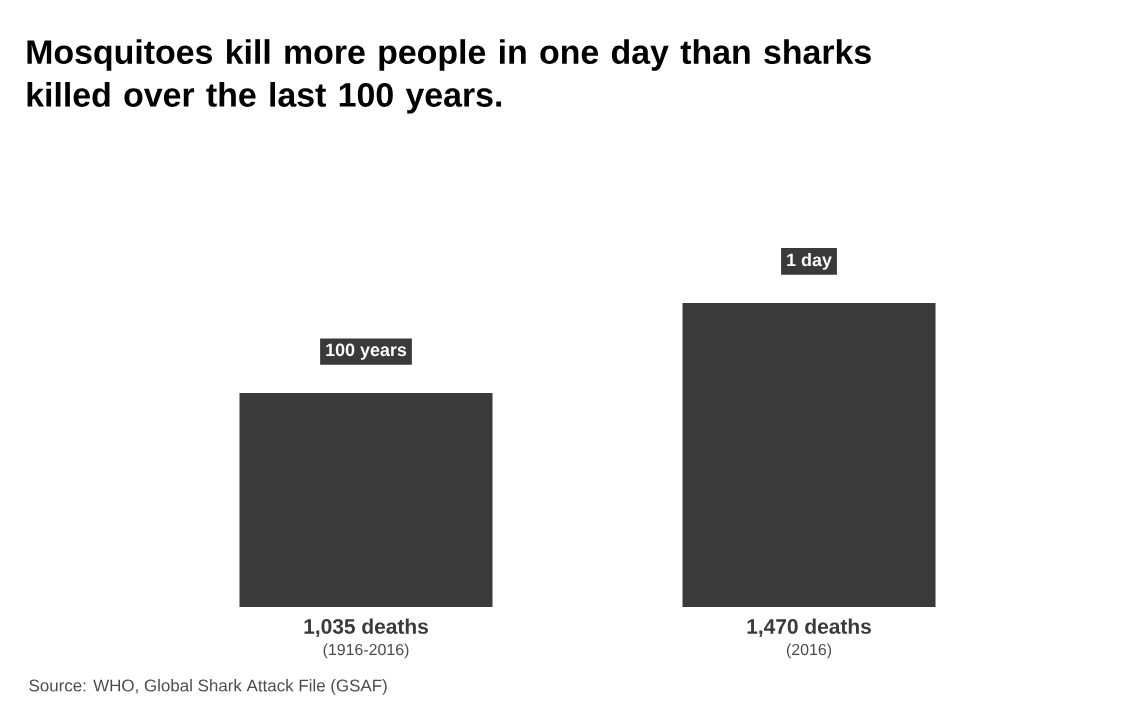  What do you see at coordinates (449, 76) in the screenshot?
I see `chart-title: Mosquitoes kill more people in one day than sharks killed over the last 100 years.` at bounding box center [449, 76].